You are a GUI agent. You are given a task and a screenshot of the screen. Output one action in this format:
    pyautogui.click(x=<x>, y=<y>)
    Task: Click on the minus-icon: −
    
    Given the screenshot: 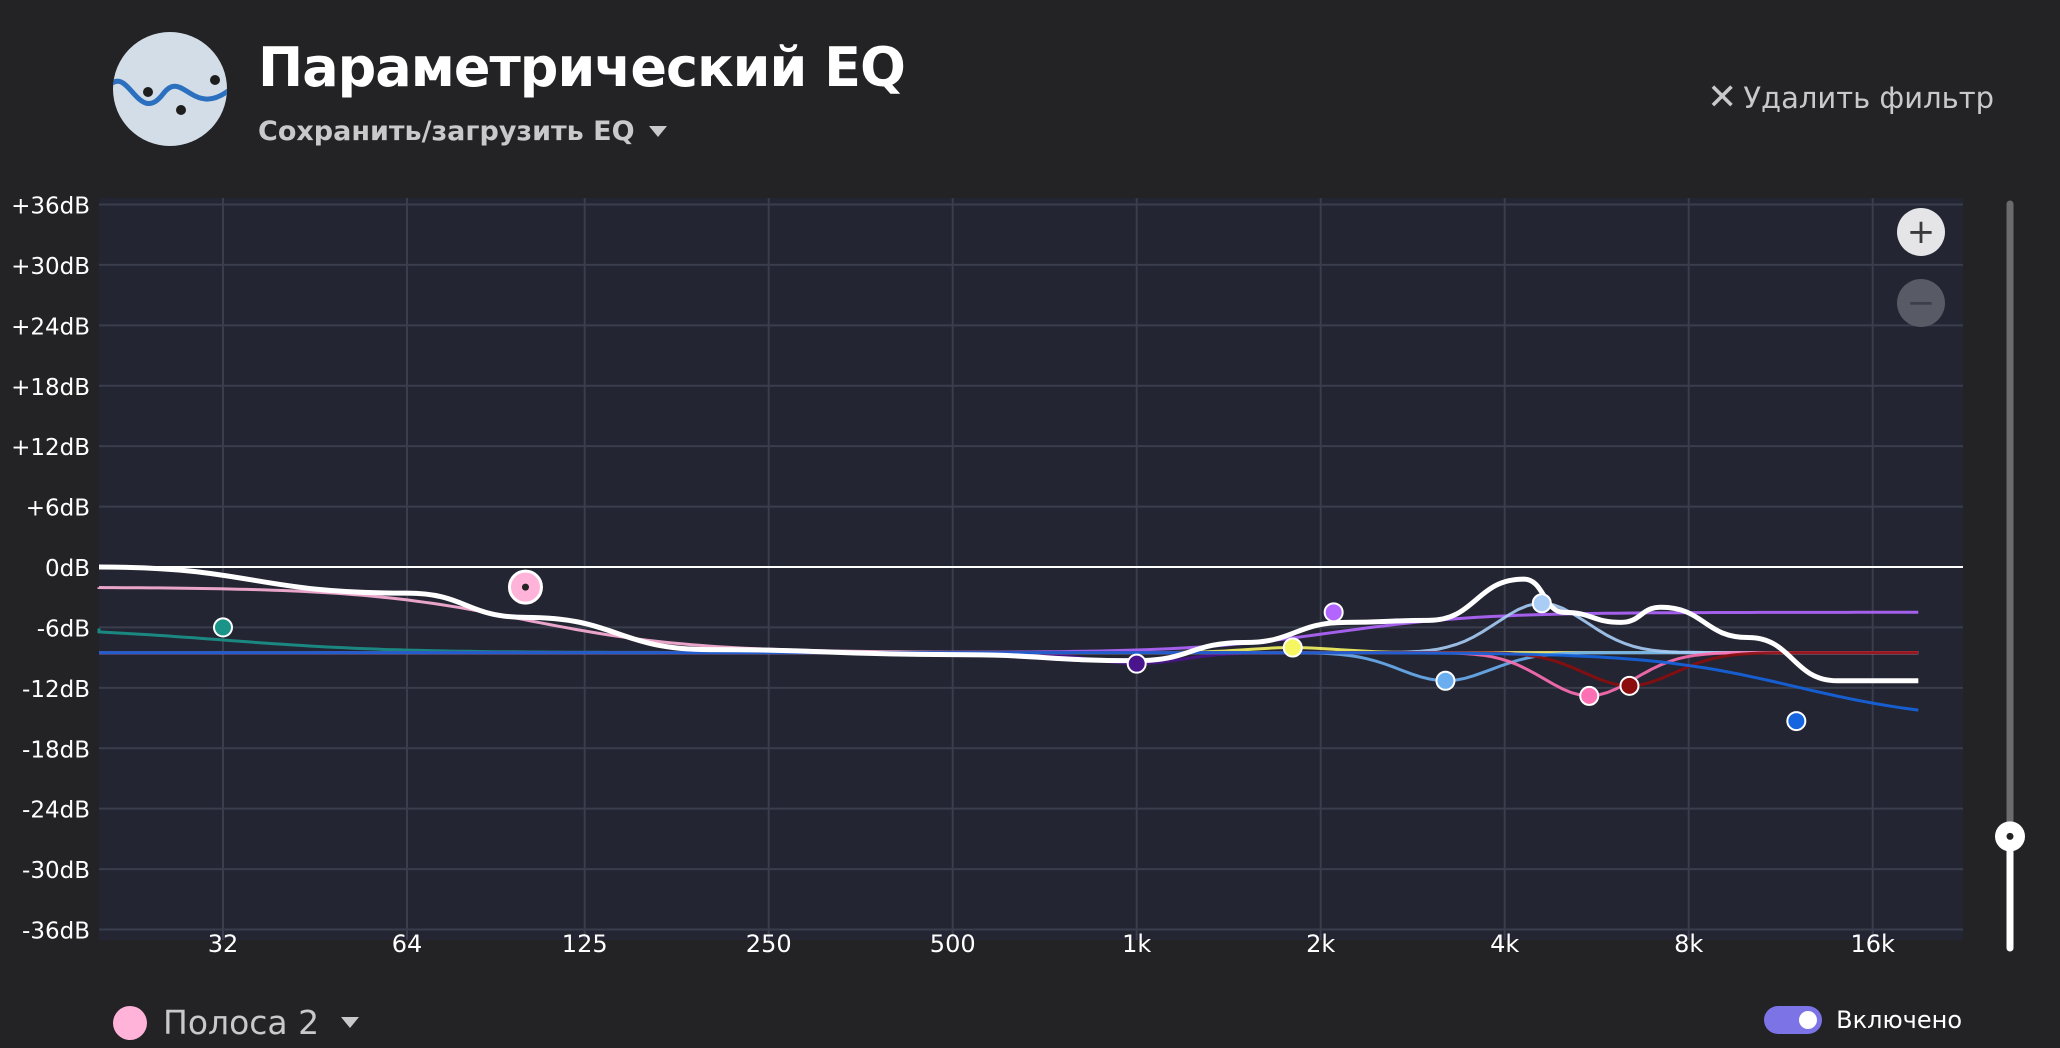 What is the action you would take?
    pyautogui.click(x=1921, y=303)
    